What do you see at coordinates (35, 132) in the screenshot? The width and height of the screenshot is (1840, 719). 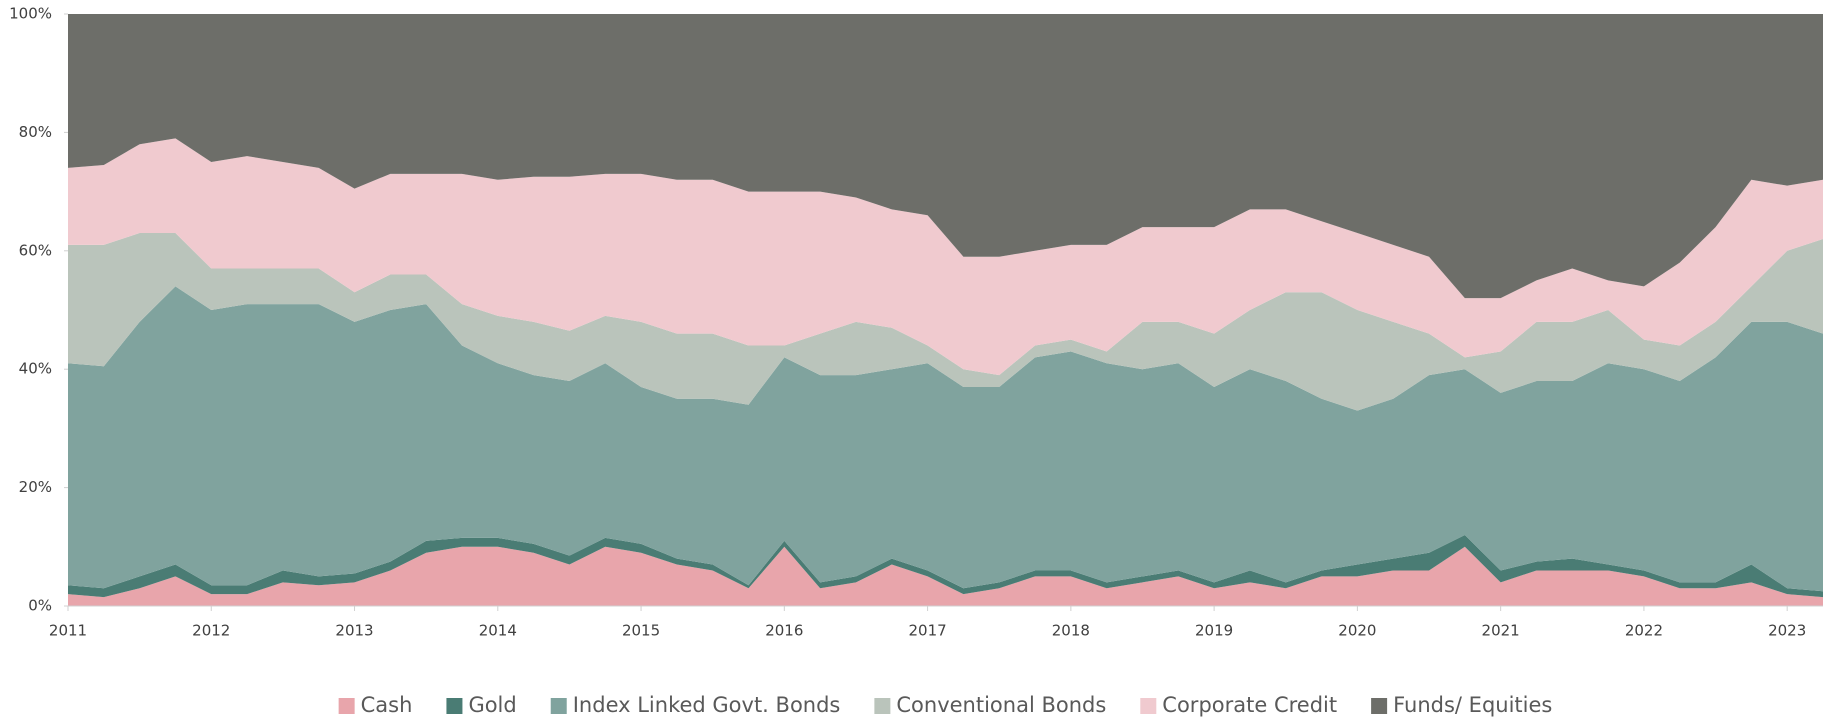 I see `y-tick-label: 80%` at bounding box center [35, 132].